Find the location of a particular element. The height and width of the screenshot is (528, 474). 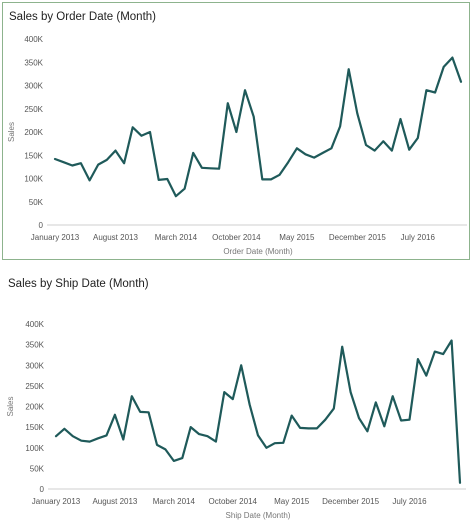

x-axis-title: Order Date (Month) is located at coordinates (258, 251).